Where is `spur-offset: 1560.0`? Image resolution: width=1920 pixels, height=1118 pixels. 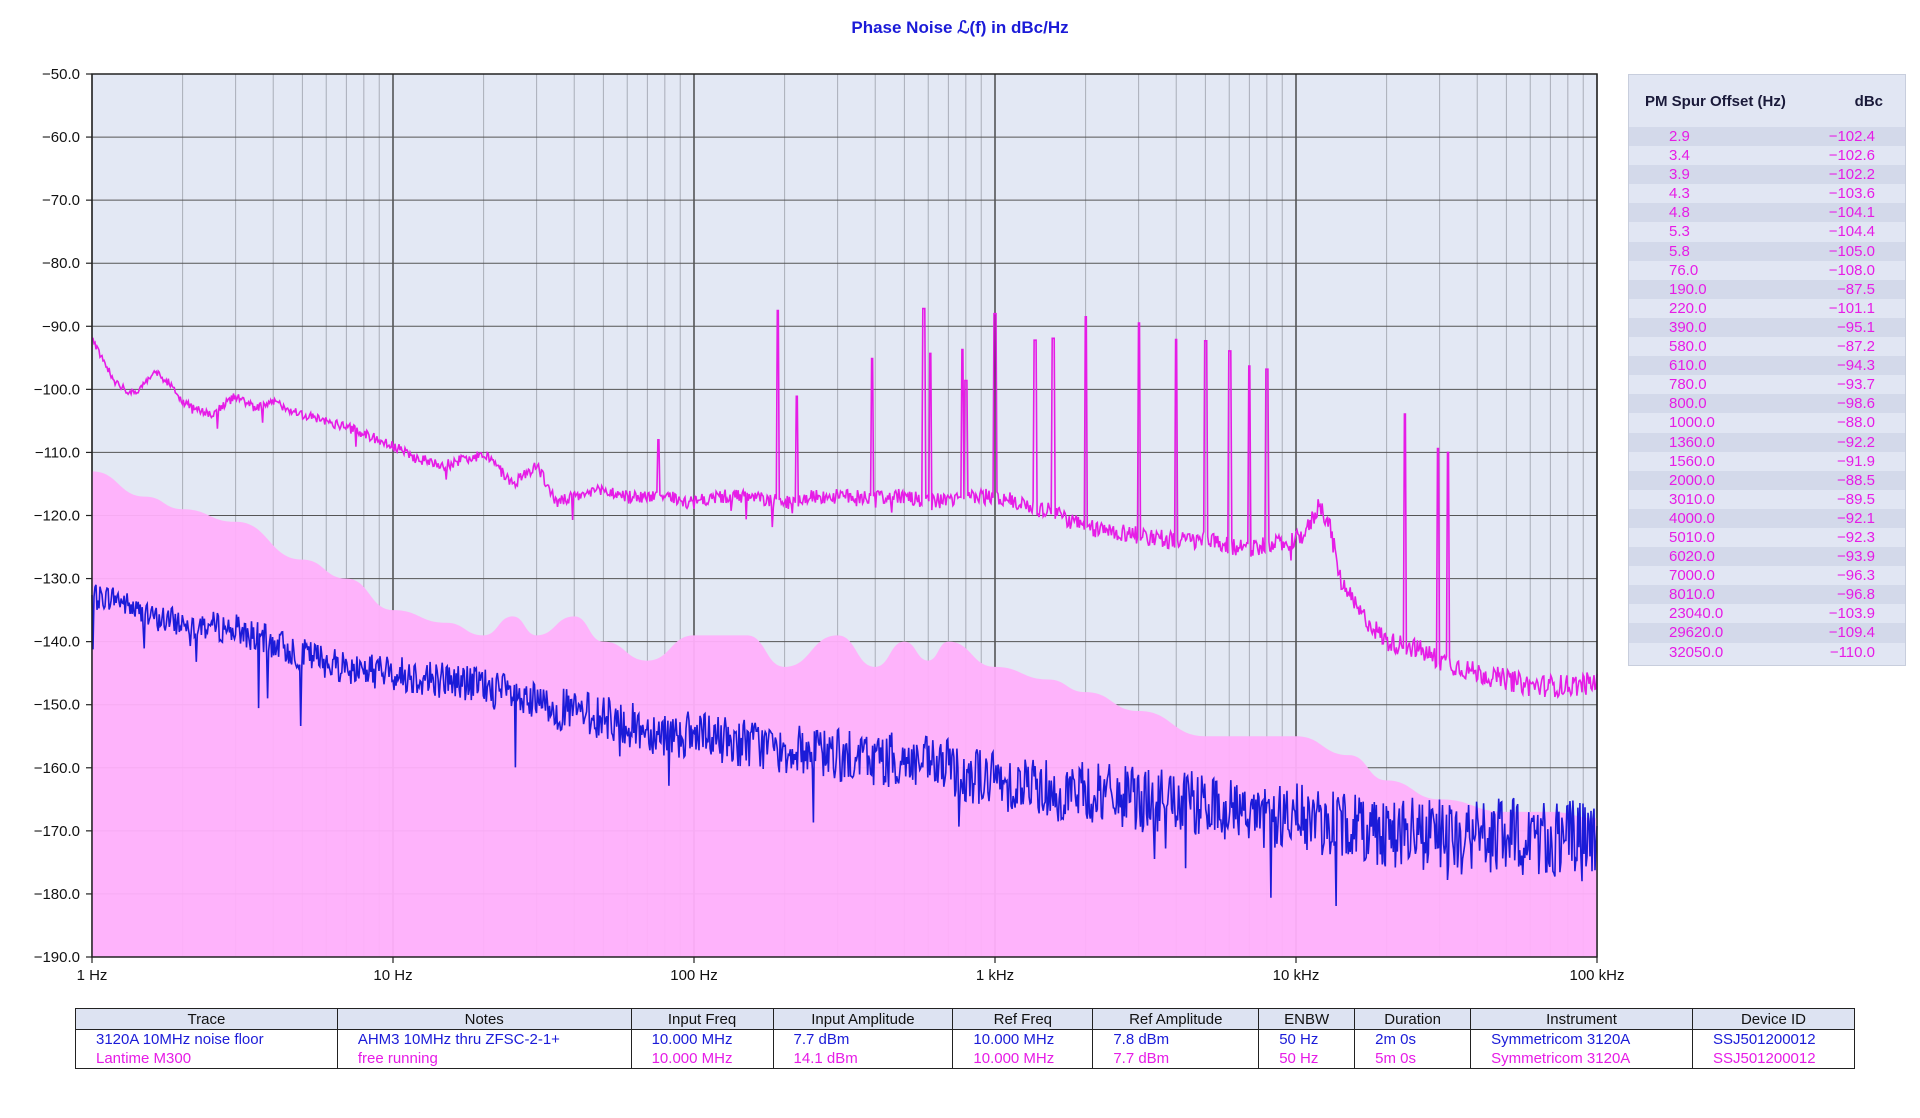
spur-offset: 1560.0 is located at coordinates (1692, 461).